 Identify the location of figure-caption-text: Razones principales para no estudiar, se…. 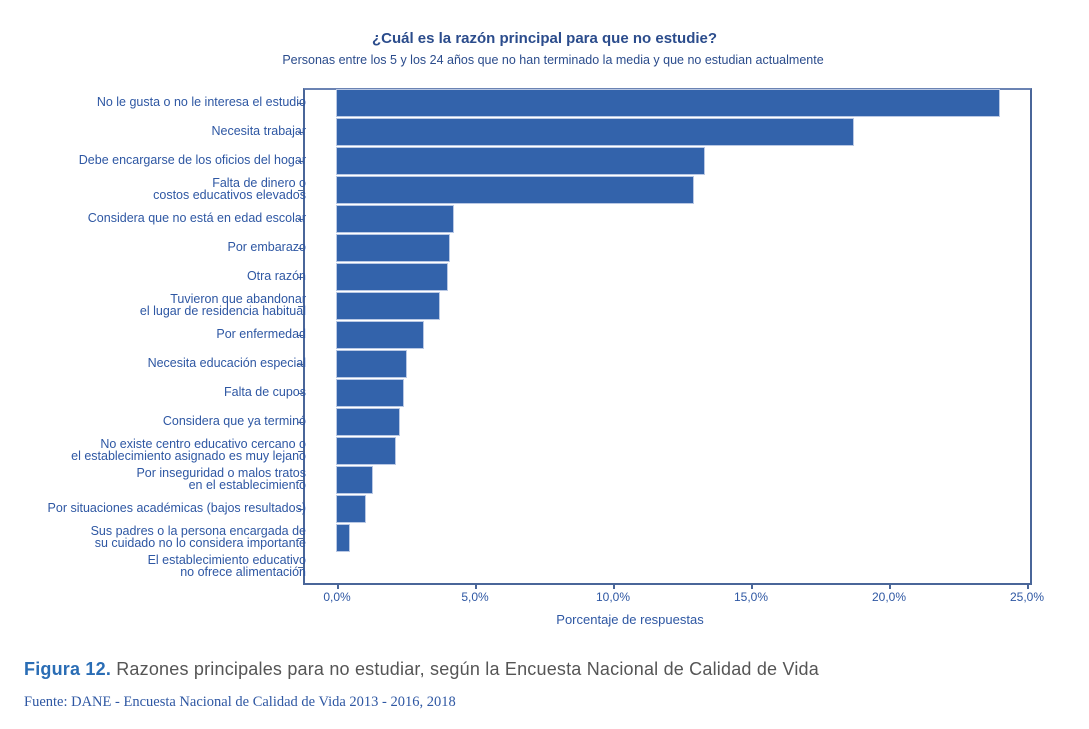
(465, 669).